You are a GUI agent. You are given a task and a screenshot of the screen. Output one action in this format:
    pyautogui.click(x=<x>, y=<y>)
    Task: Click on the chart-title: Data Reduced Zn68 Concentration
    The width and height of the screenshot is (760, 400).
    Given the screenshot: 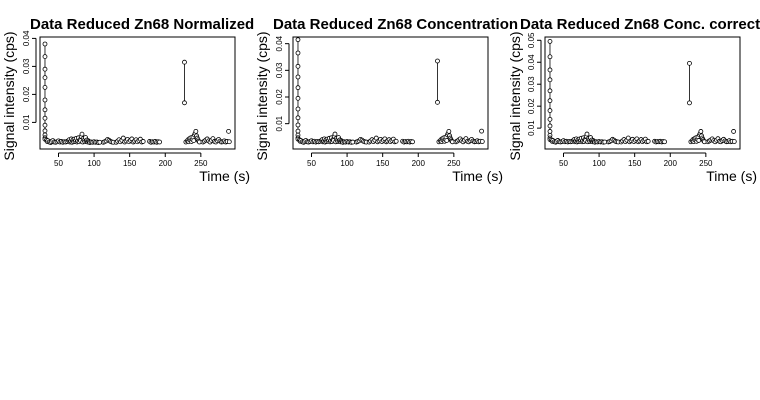 What is the action you would take?
    pyautogui.click(x=395, y=24)
    